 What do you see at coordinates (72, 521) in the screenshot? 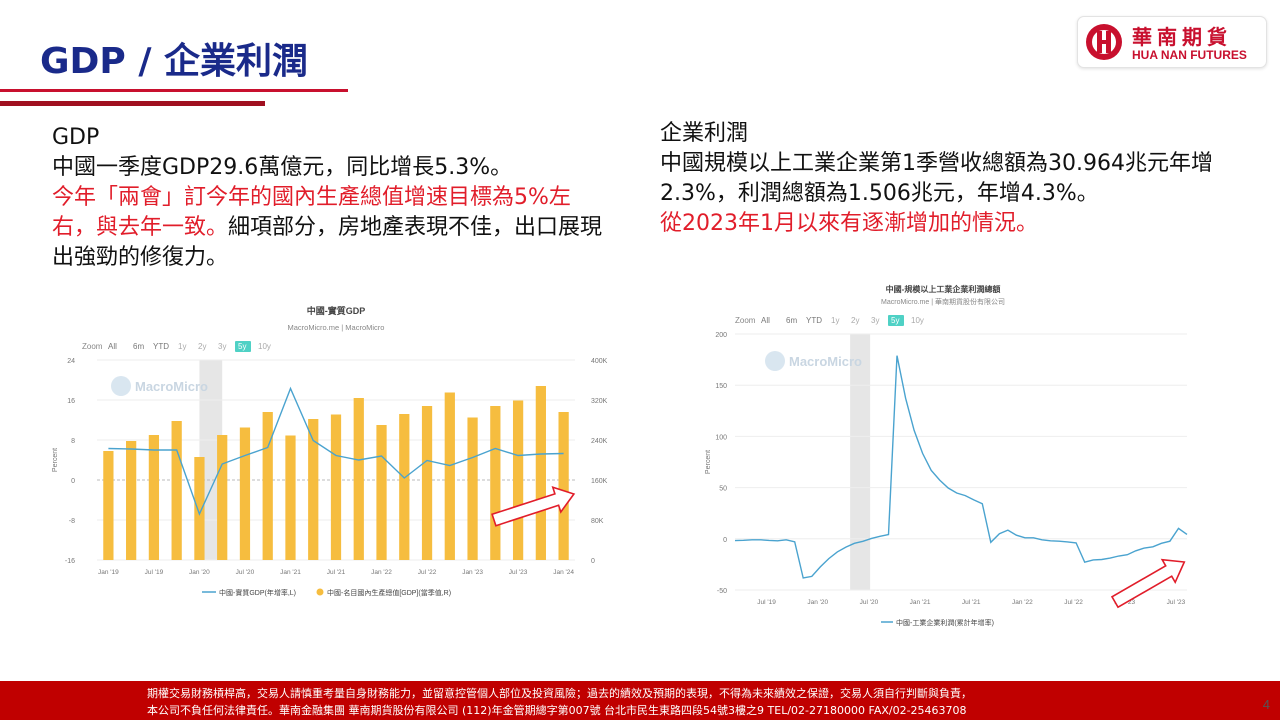
I see `y-tick-left: -8` at bounding box center [72, 521].